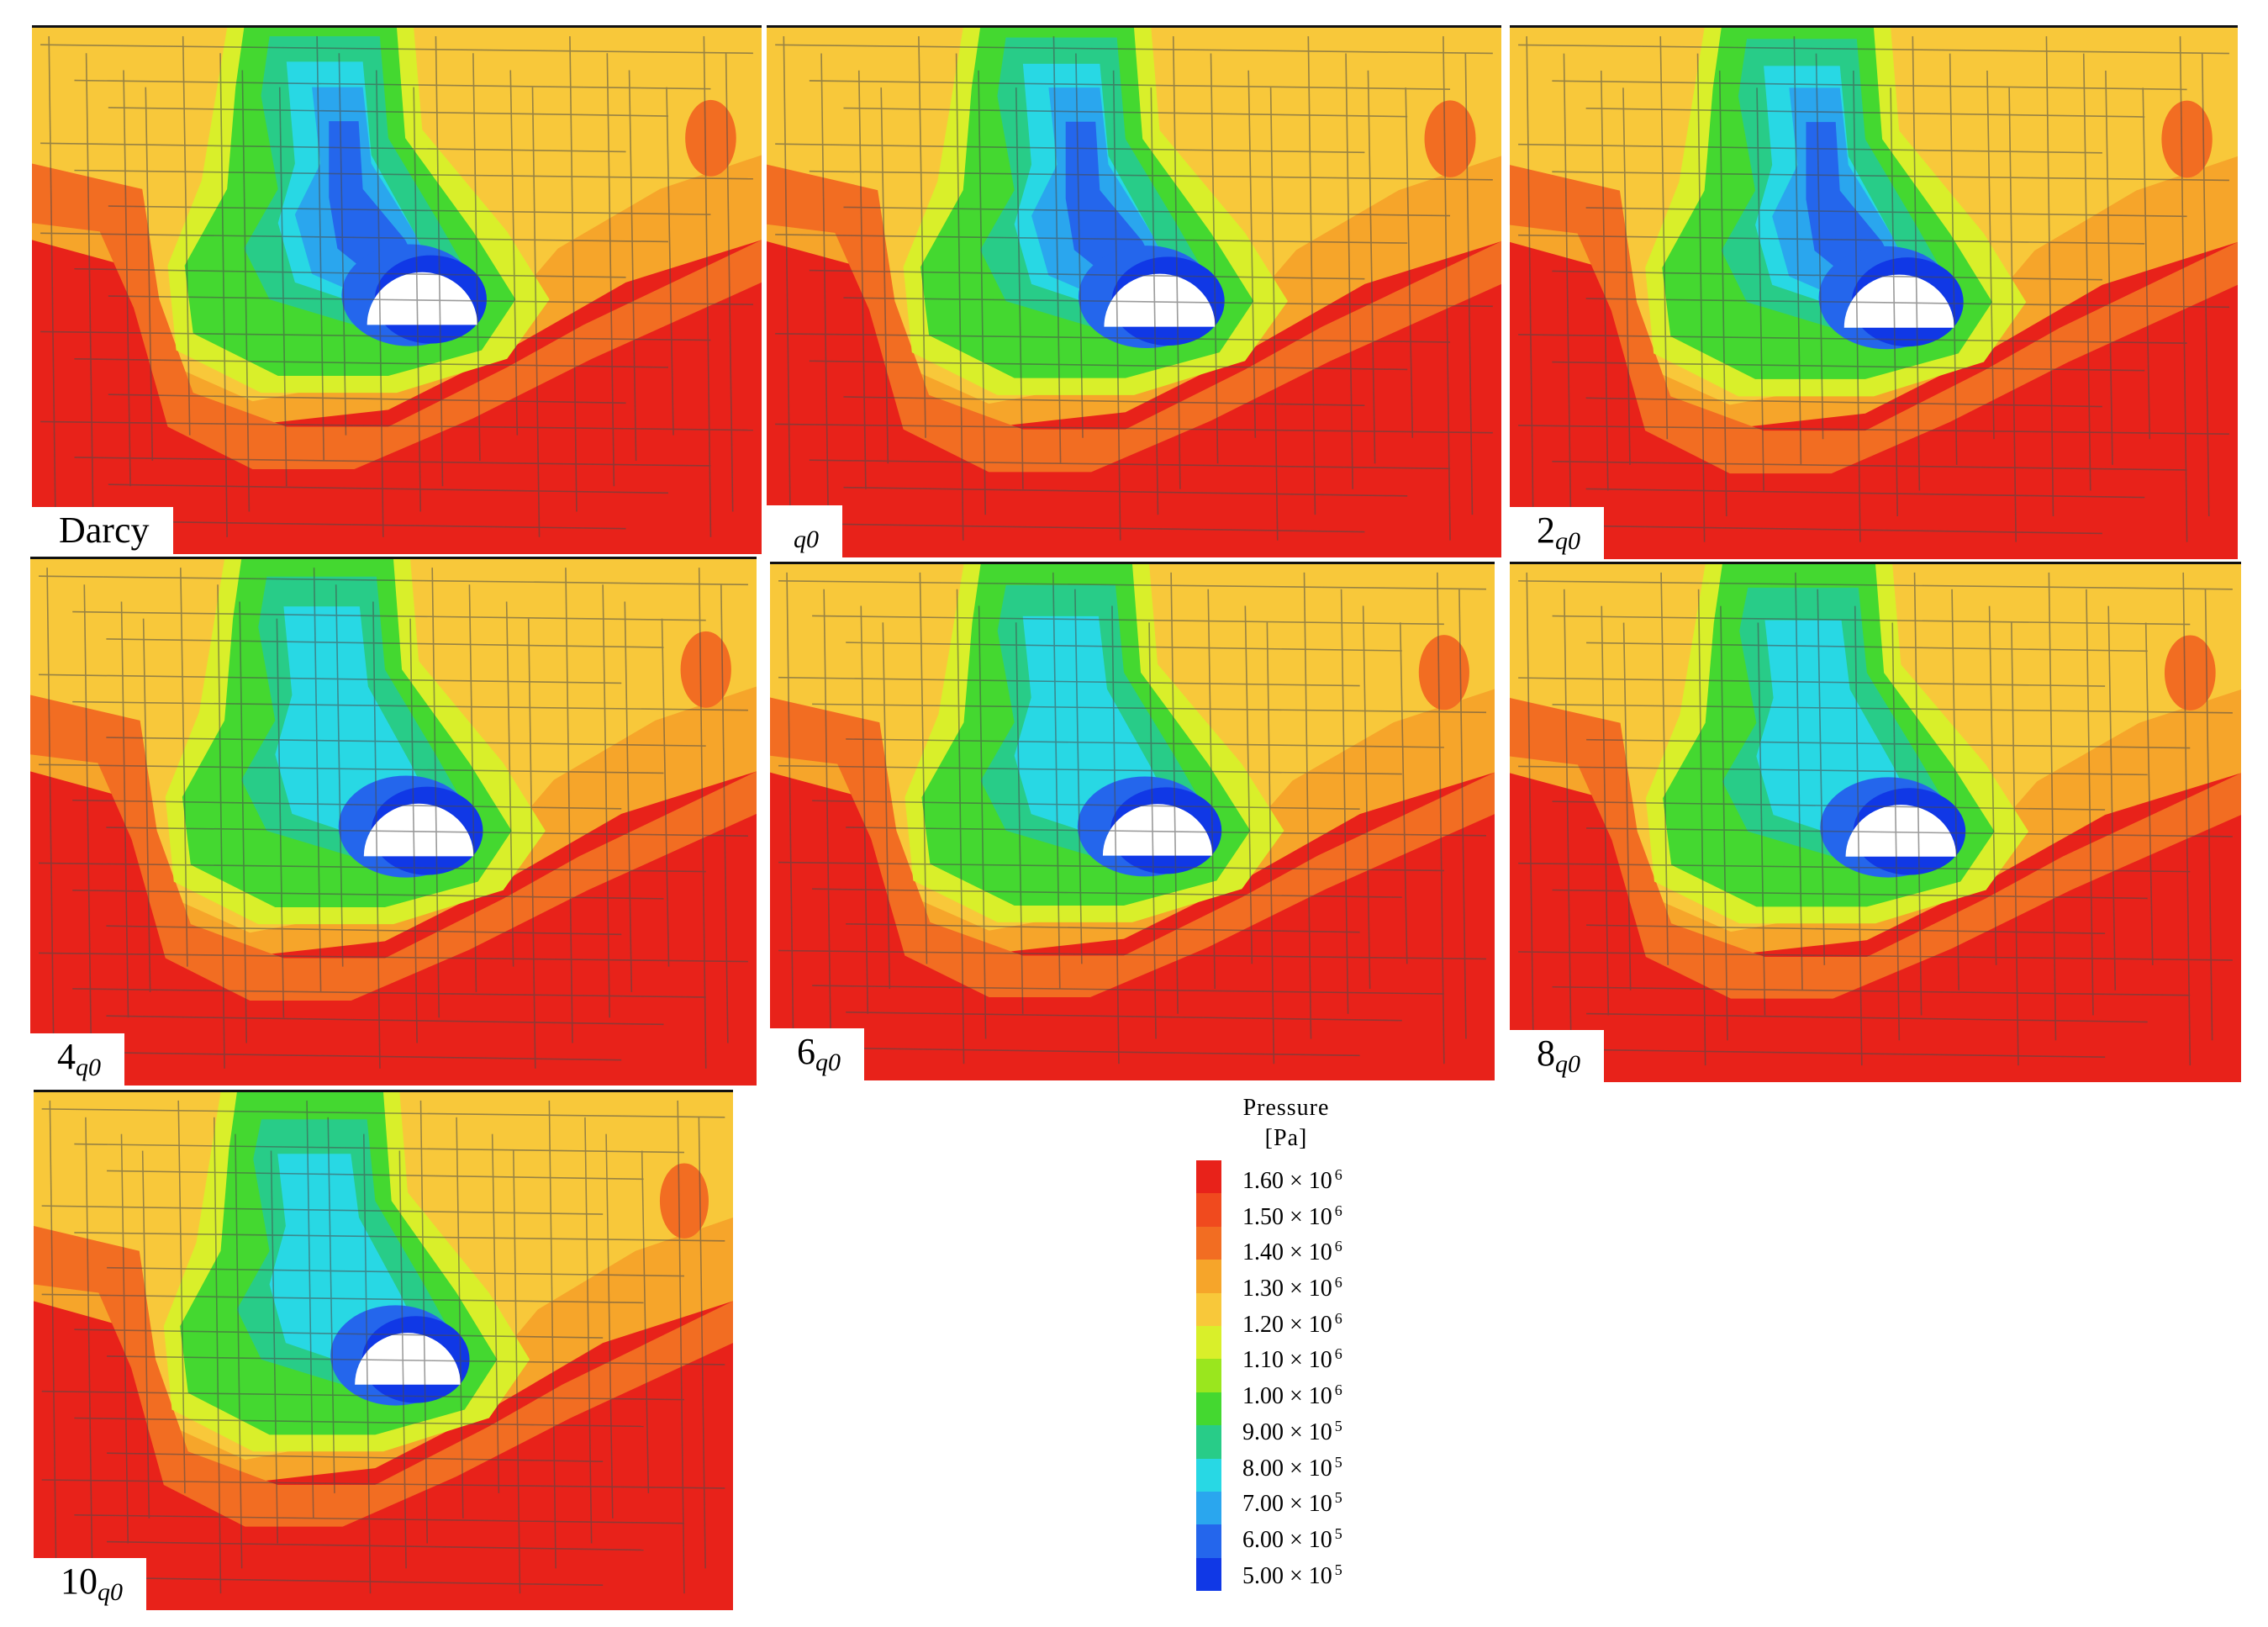  I want to click on contour-panel-8q0: 8q0, so click(1875, 822).